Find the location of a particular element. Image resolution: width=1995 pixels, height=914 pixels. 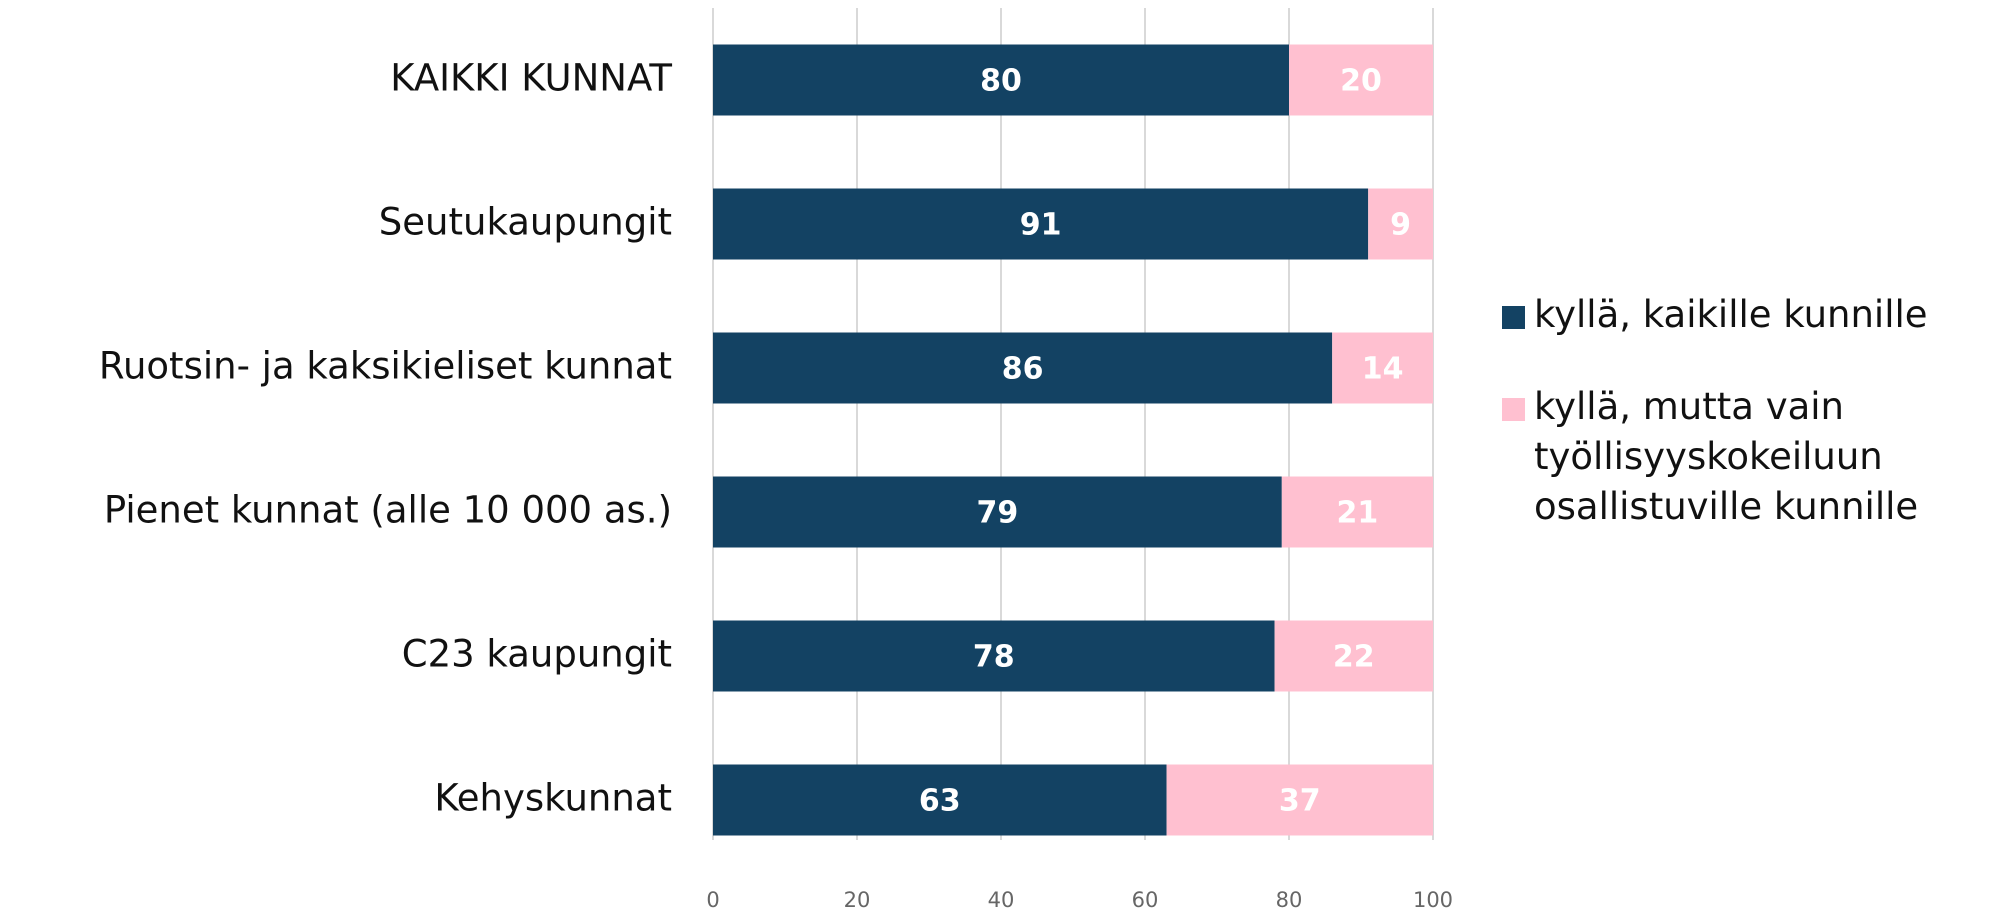

value-label: 21 is located at coordinates (1358, 513).